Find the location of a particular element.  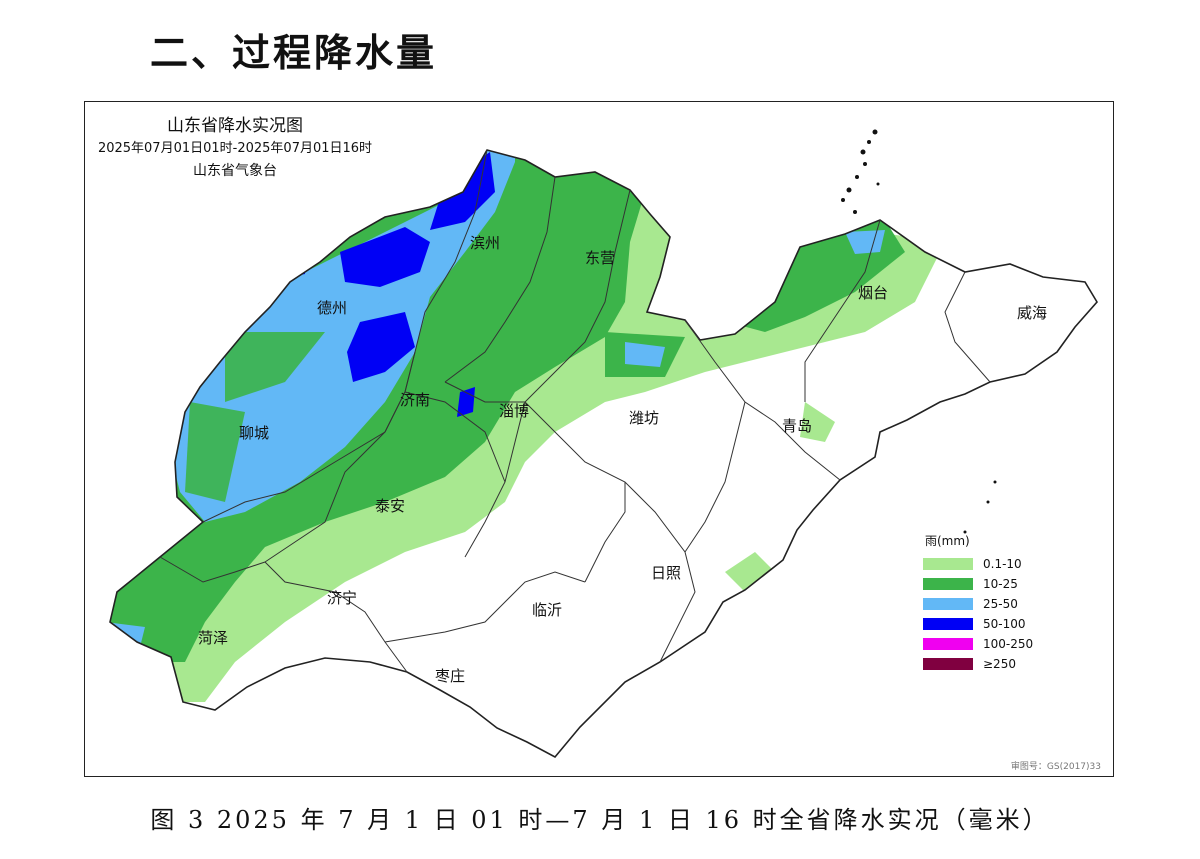

section-title: 二、过程降水量 is located at coordinates (294, 53).